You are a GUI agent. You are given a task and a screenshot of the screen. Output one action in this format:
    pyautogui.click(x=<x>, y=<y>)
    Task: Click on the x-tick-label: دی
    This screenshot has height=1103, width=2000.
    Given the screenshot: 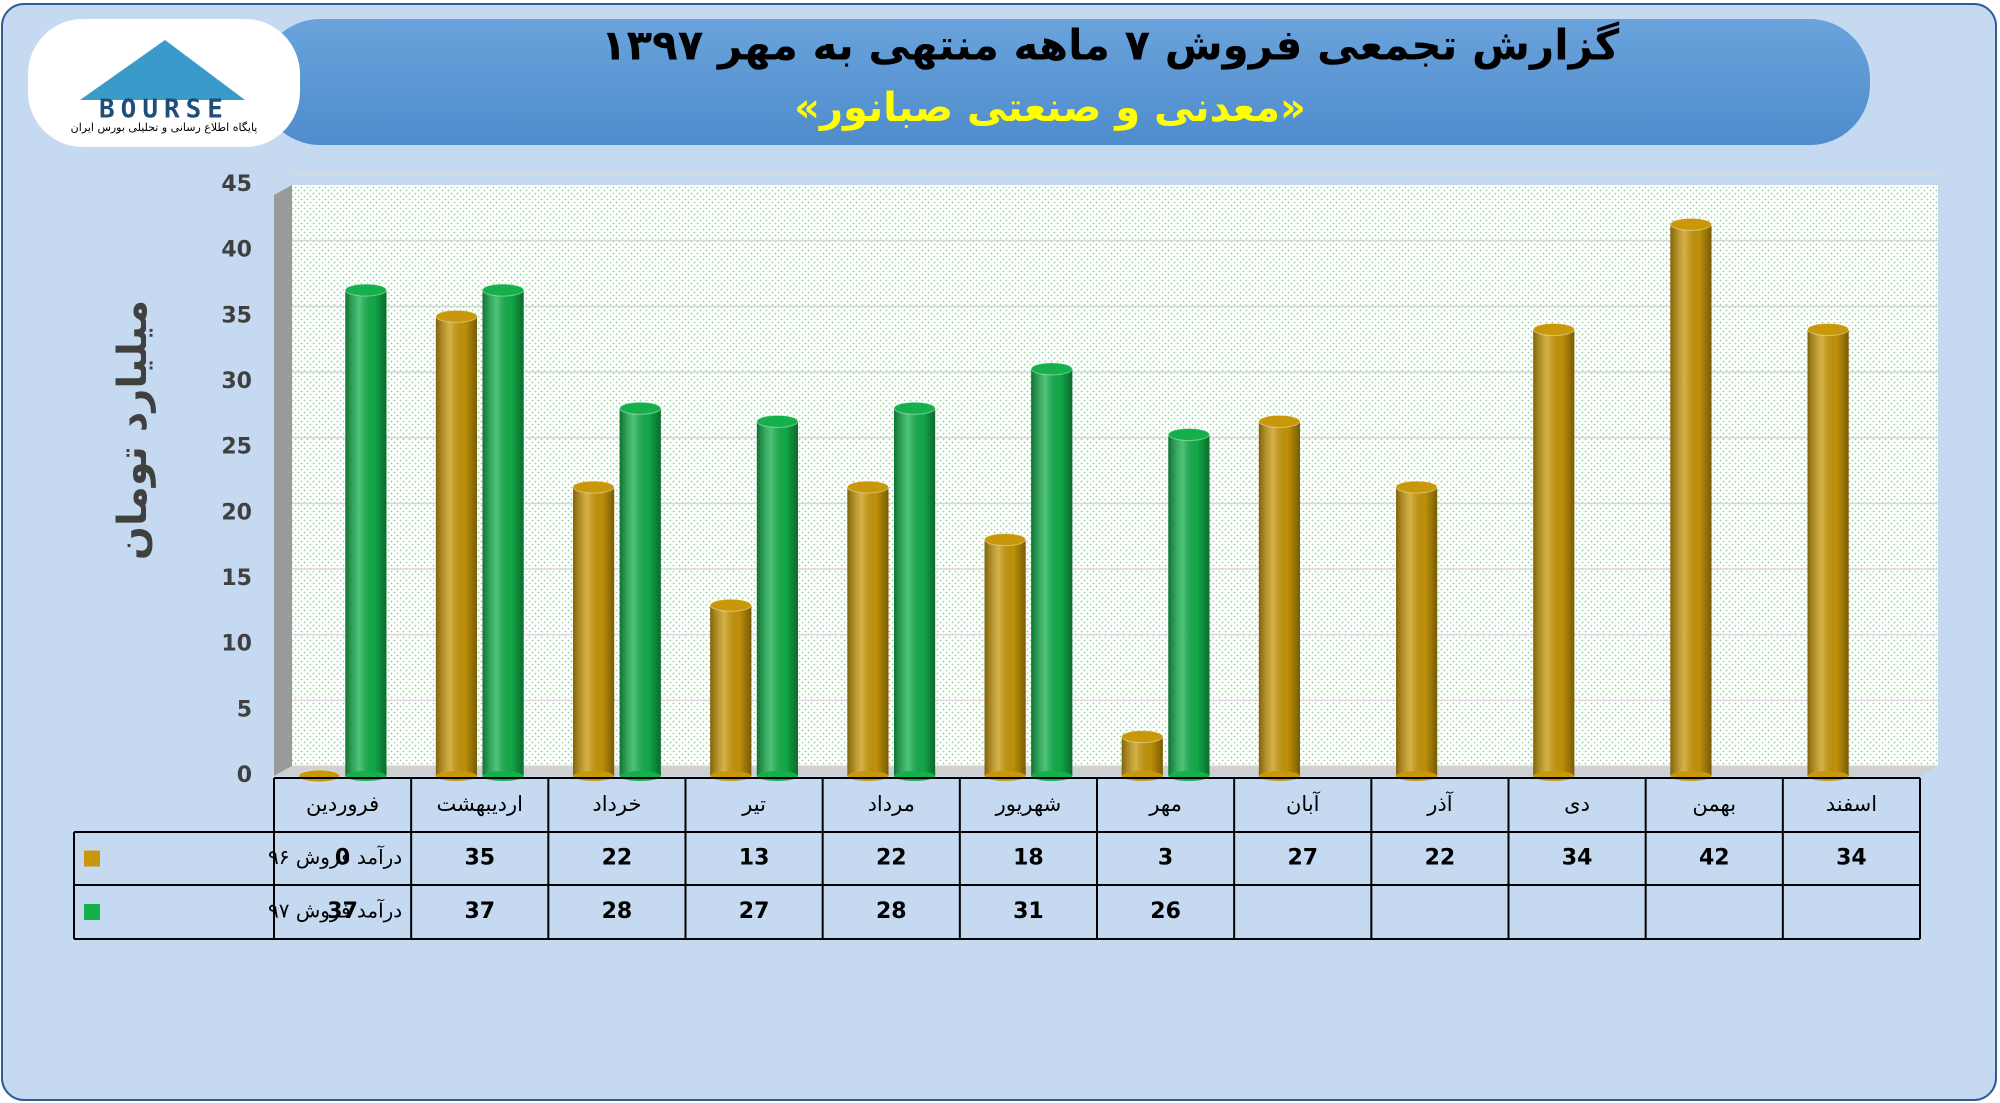 What is the action you would take?
    pyautogui.click(x=1577, y=804)
    